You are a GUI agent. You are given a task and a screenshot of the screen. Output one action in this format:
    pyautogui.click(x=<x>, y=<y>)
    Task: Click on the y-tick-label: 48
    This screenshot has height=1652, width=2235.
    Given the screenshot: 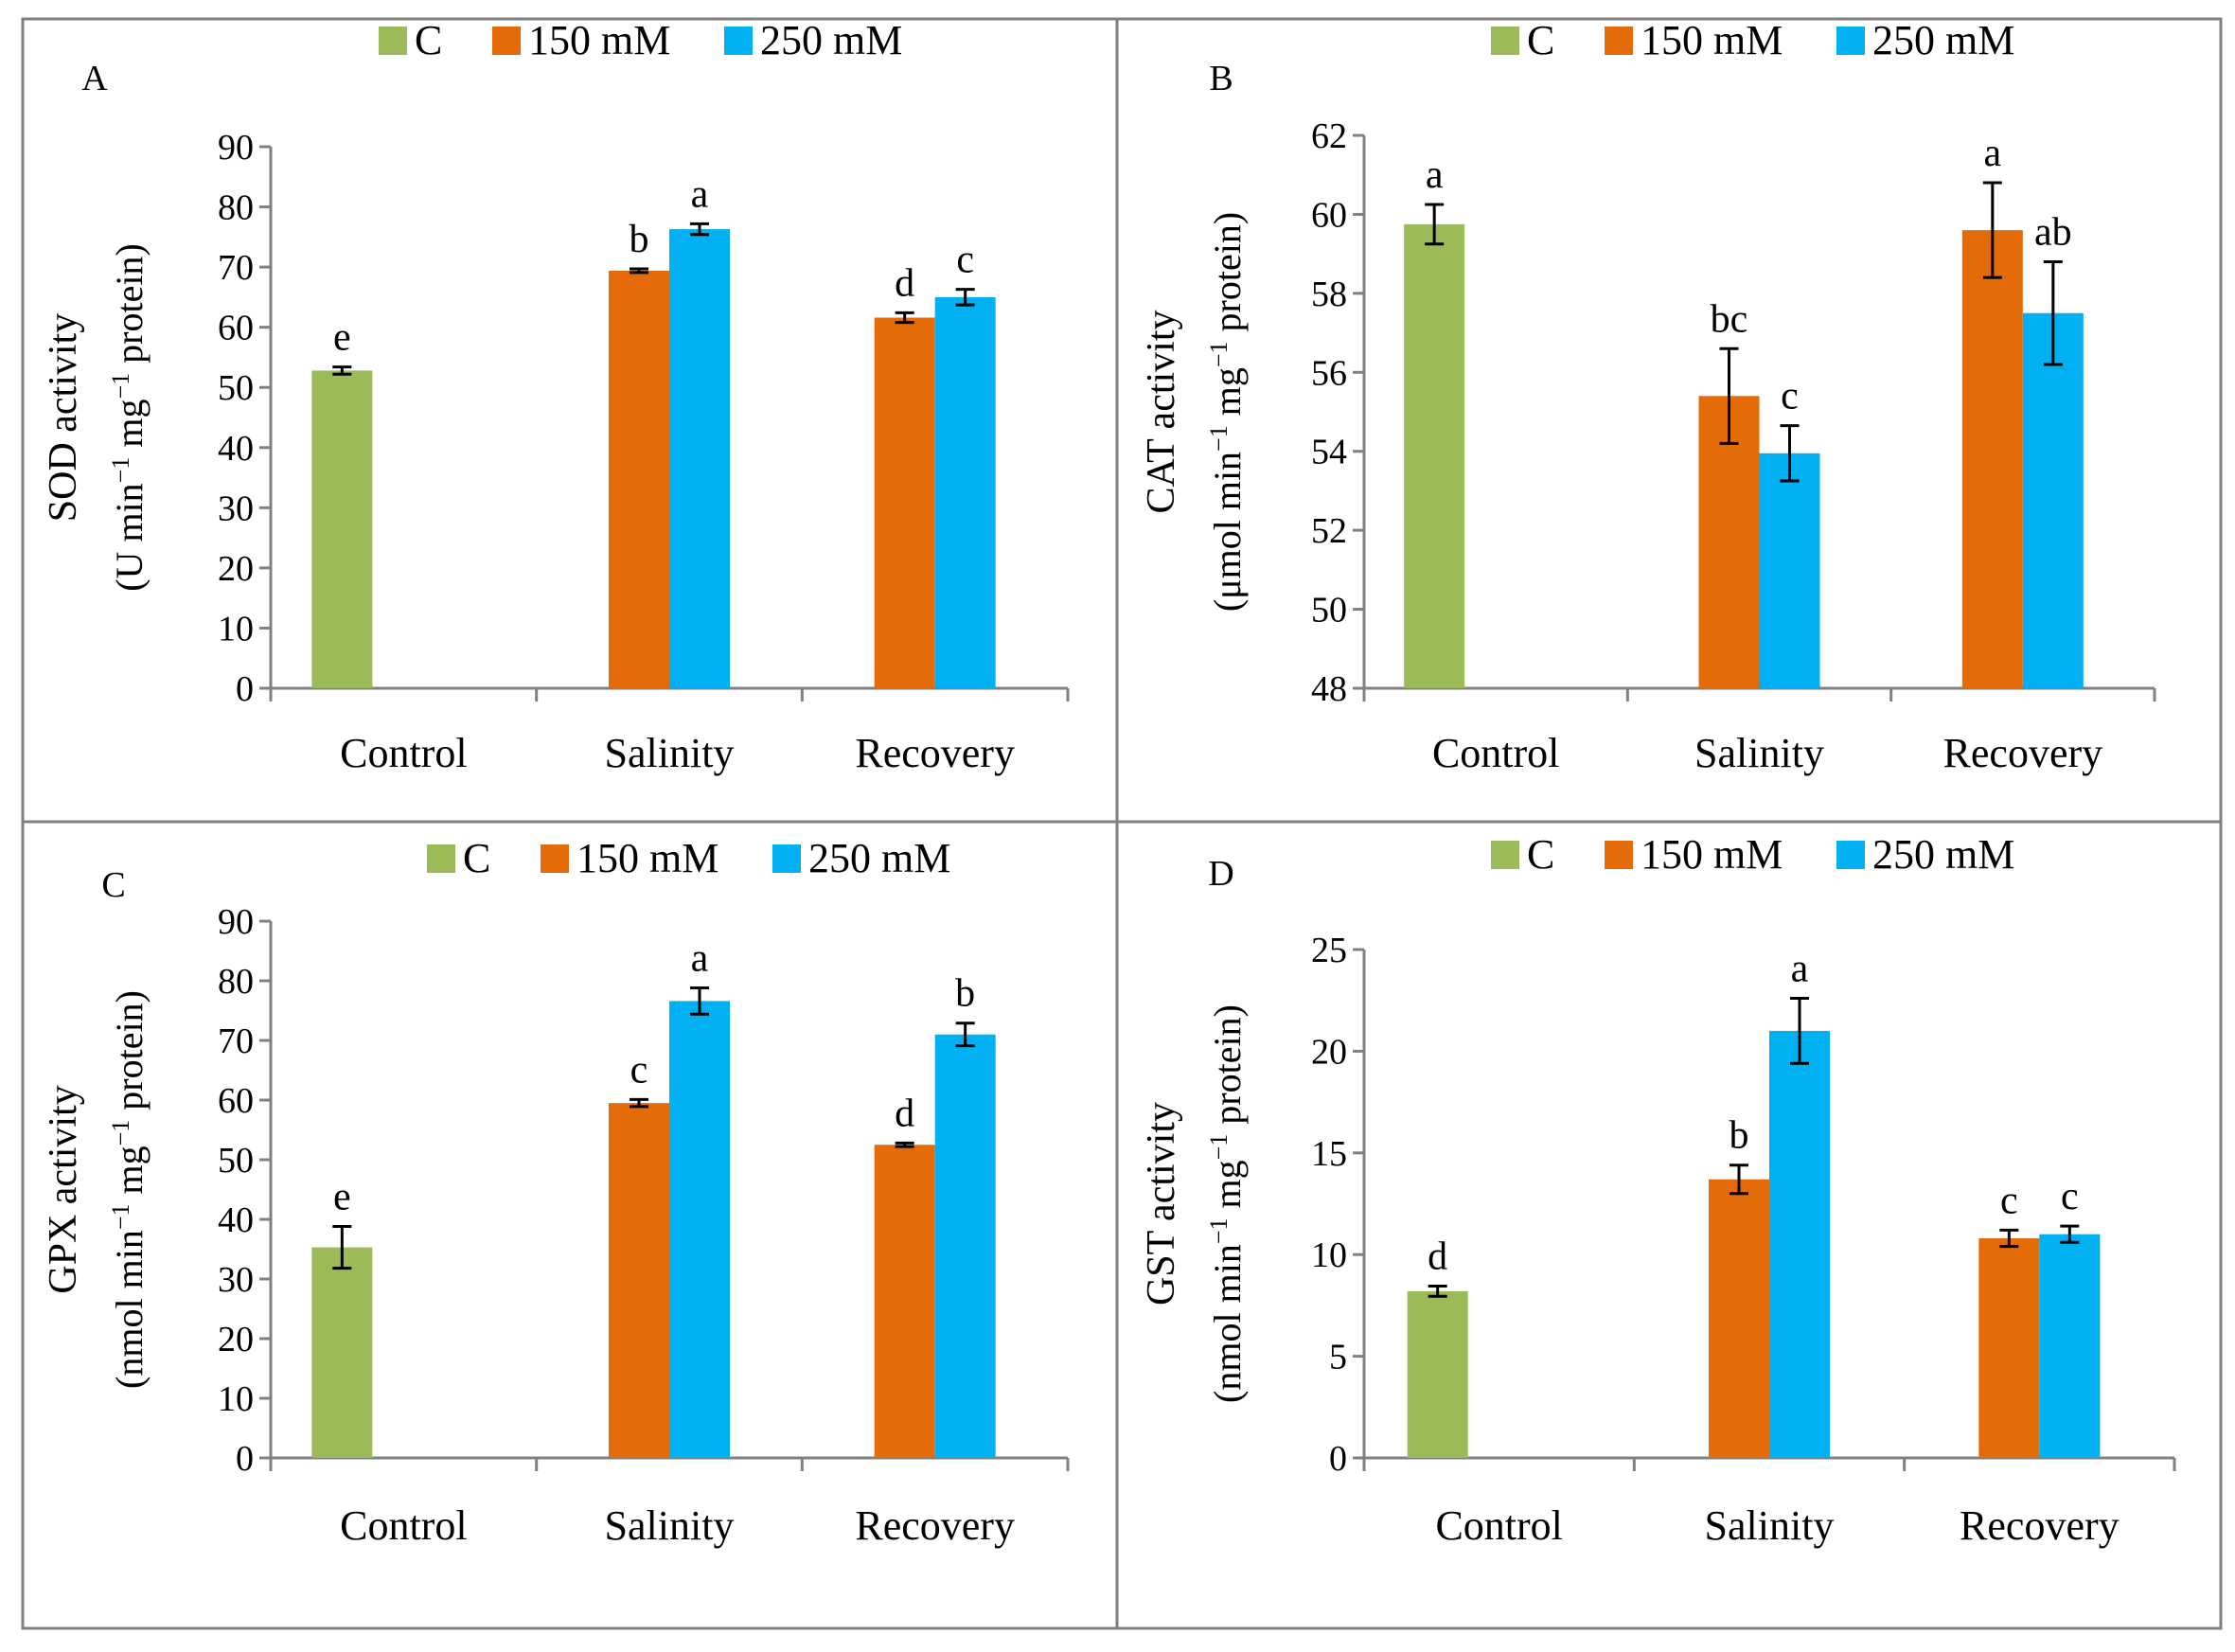 What is the action you would take?
    pyautogui.click(x=1329, y=689)
    